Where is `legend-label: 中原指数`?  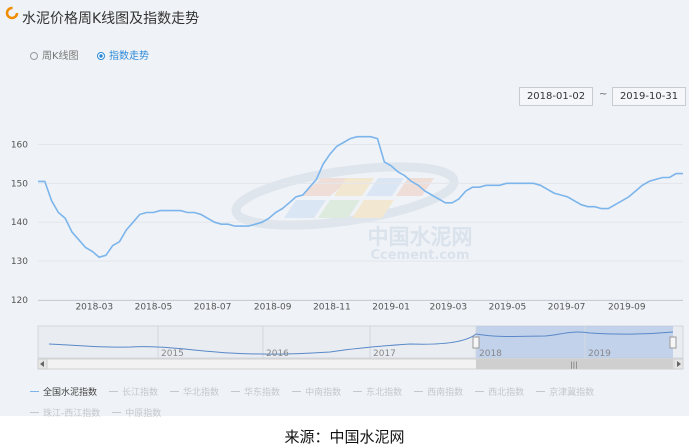 legend-label: 中原指数 is located at coordinates (143, 414).